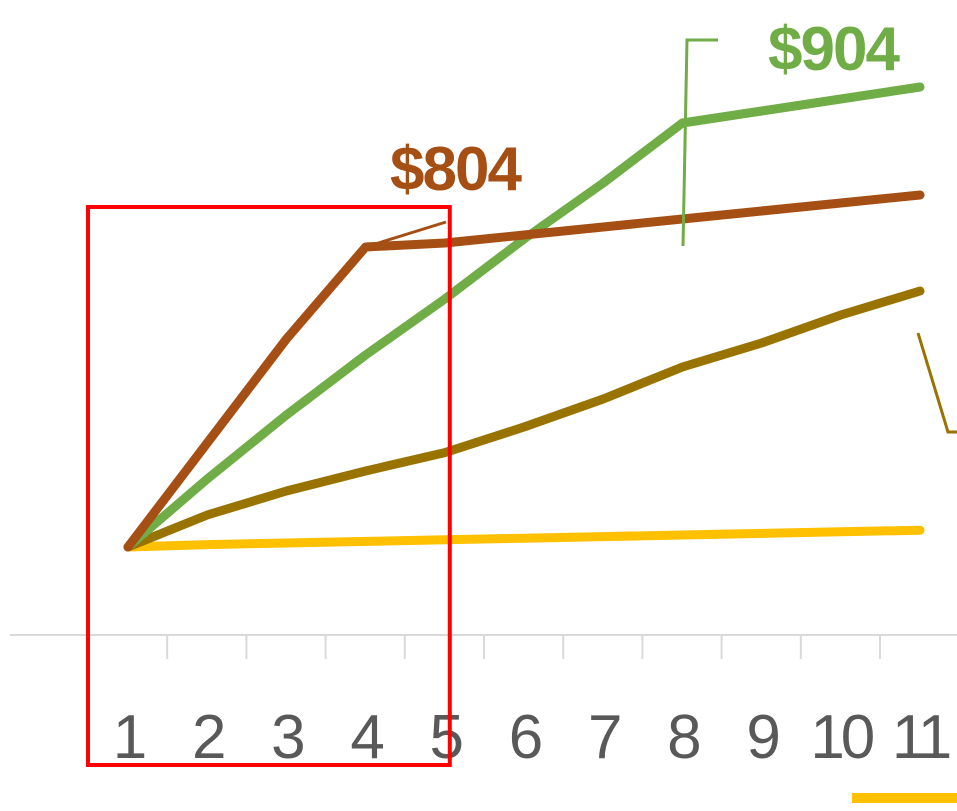 The image size is (957, 811). I want to click on callout-leader-gold, so click(936, 383).